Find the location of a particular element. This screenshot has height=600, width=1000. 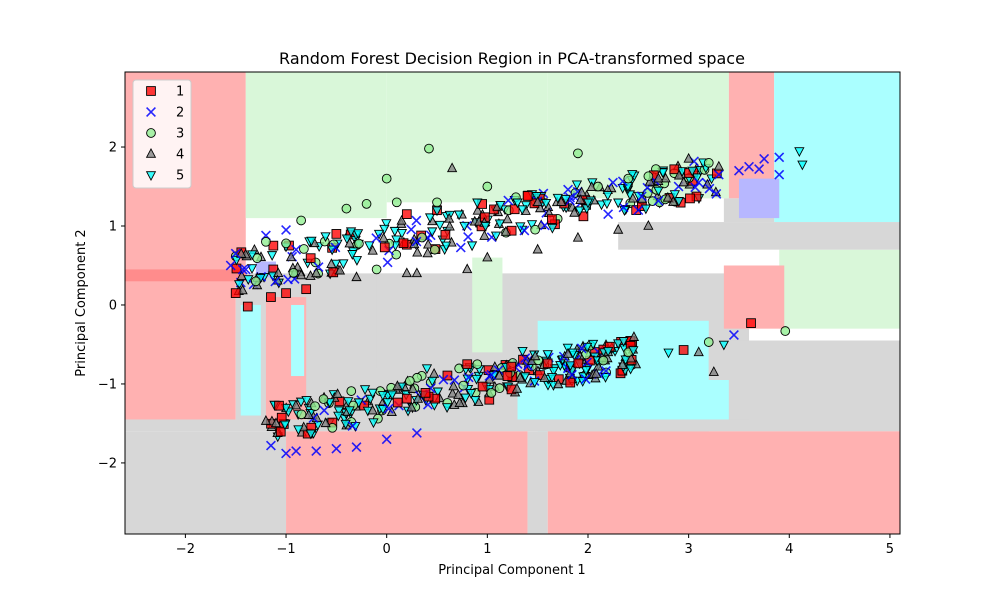

legend-label: 5 is located at coordinates (180, 176).